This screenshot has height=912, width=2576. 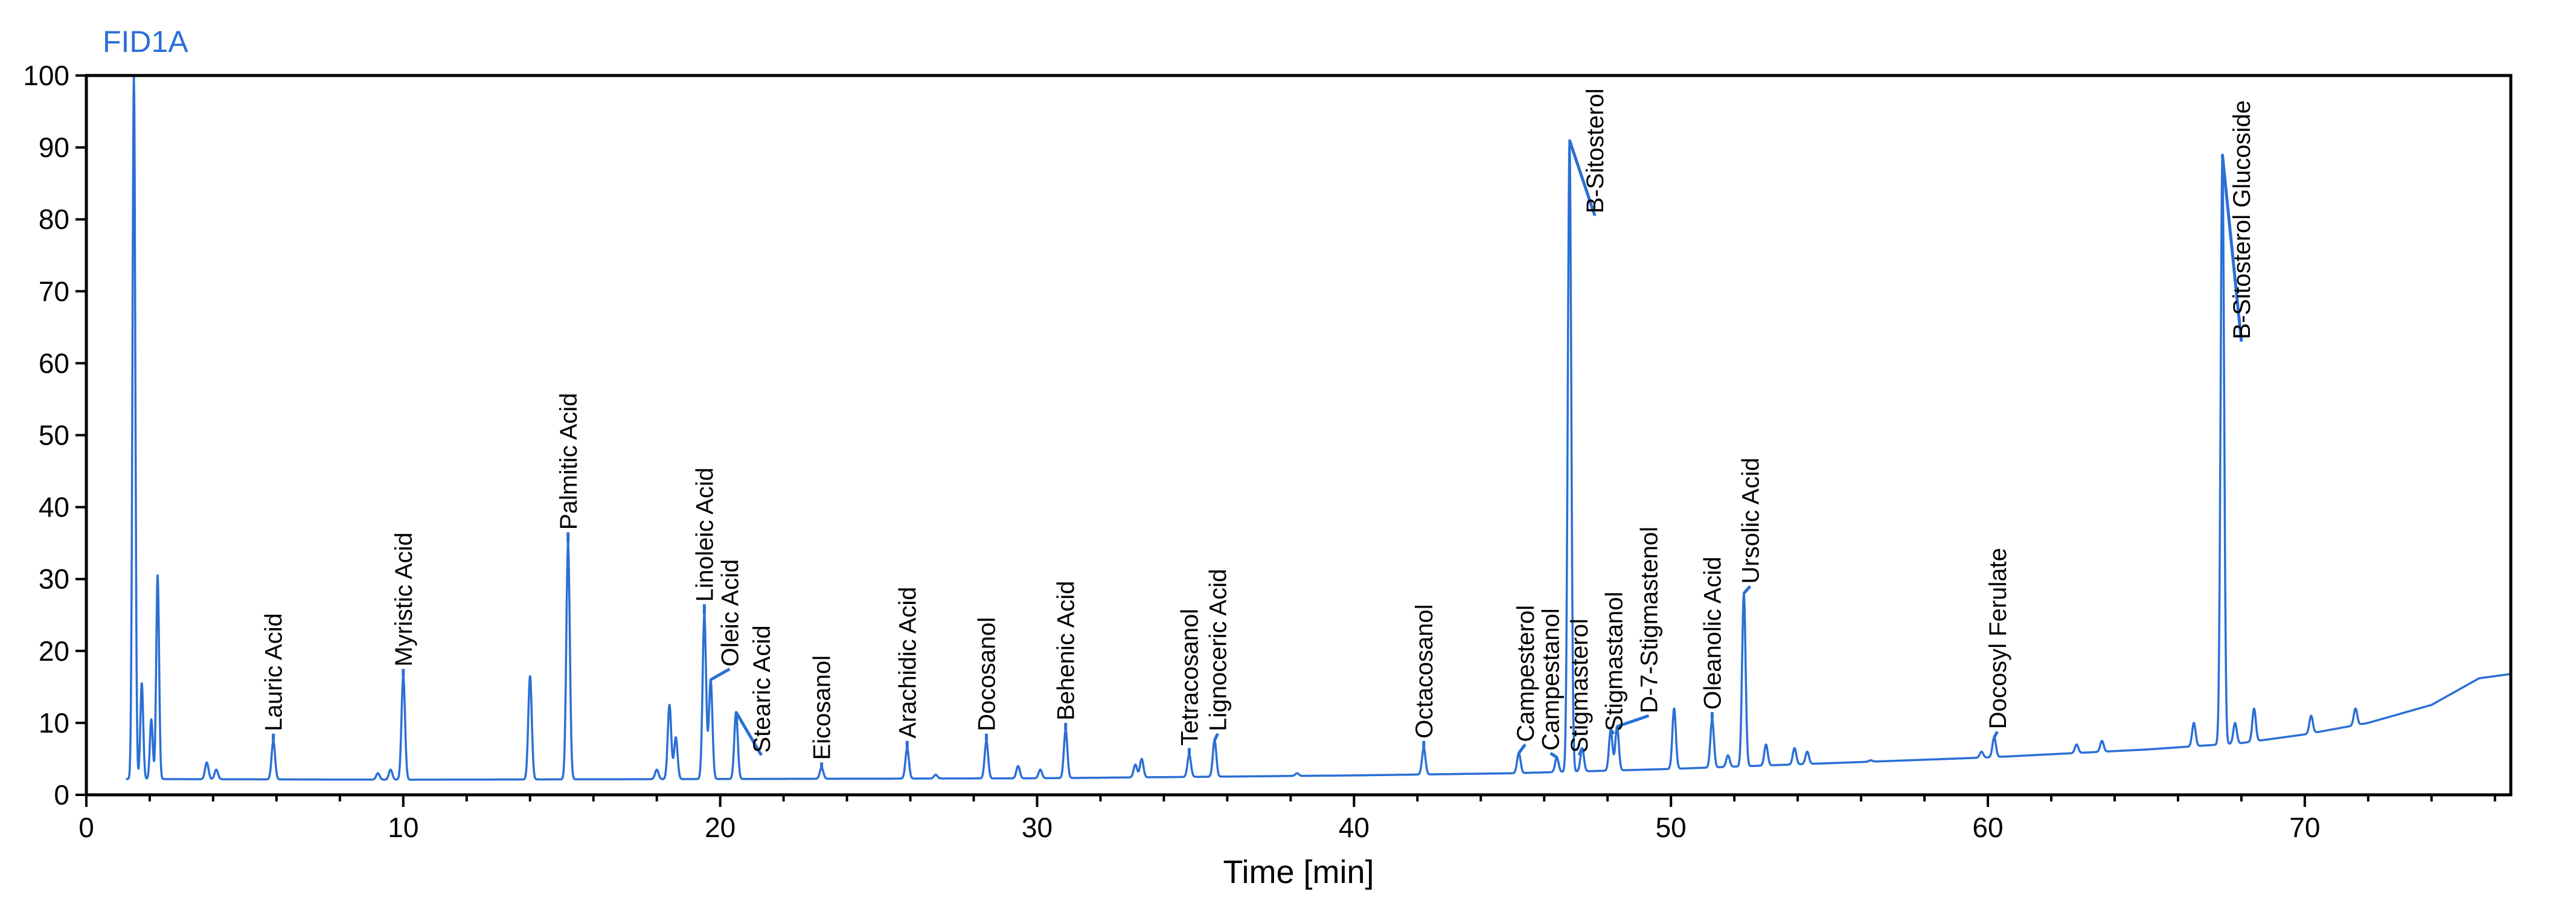 I want to click on peak-label: Linoleic Acid, so click(x=704, y=534).